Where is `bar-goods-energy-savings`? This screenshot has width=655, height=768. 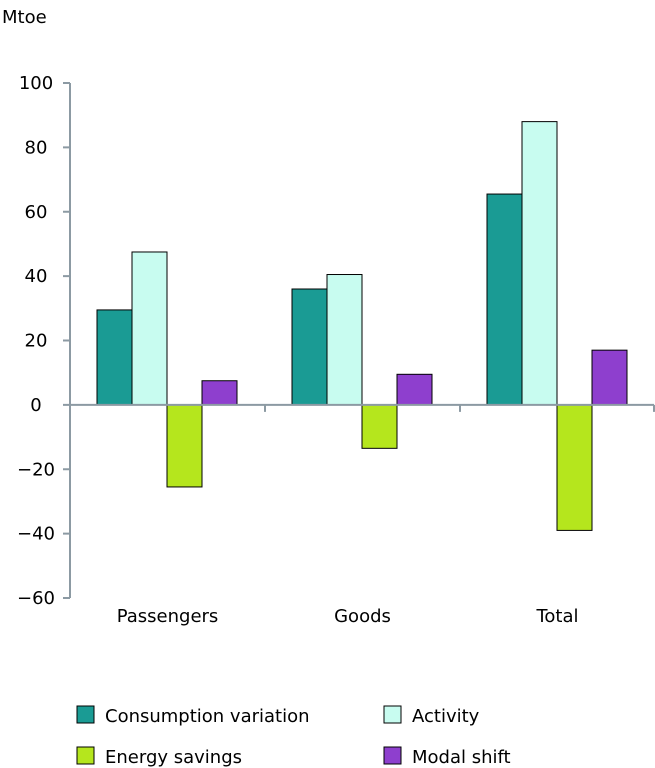 bar-goods-energy-savings is located at coordinates (379, 426).